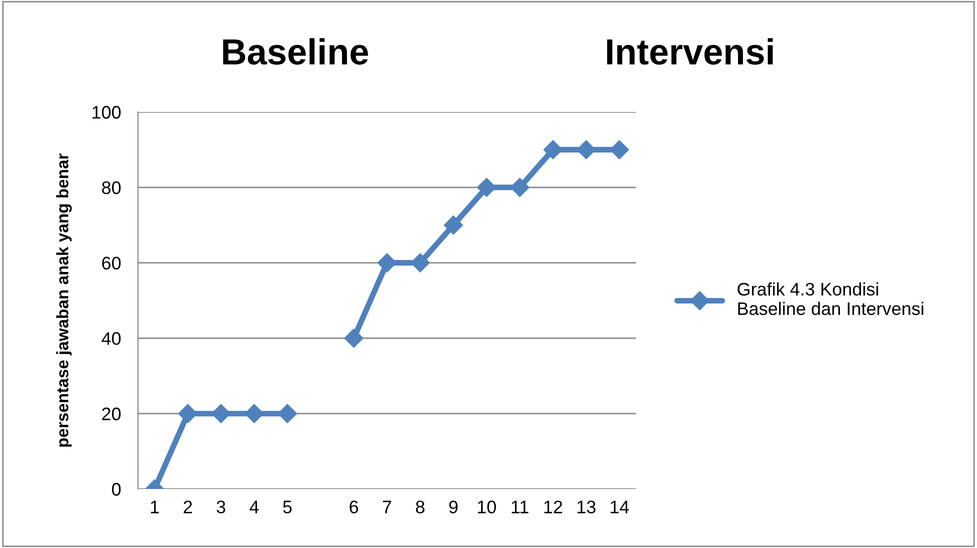 This screenshot has height=548, width=977. What do you see at coordinates (619, 507) in the screenshot?
I see `x-tick-label: 14` at bounding box center [619, 507].